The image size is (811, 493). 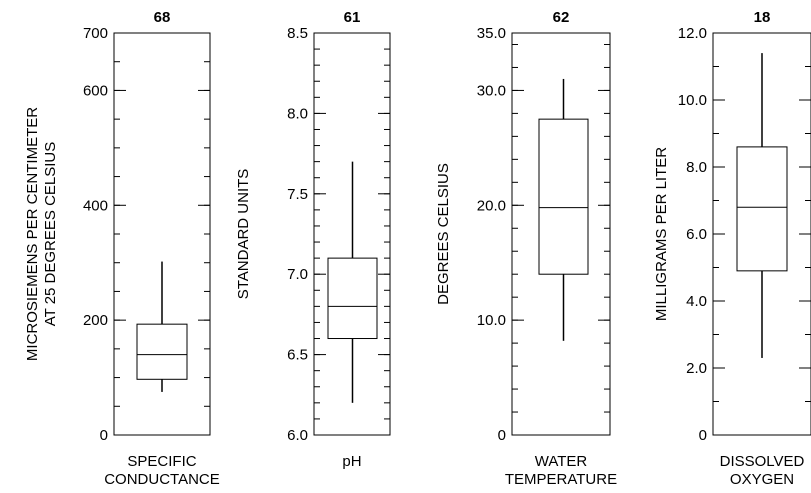 I want to click on y-tick-label: 20.0, so click(x=491, y=205).